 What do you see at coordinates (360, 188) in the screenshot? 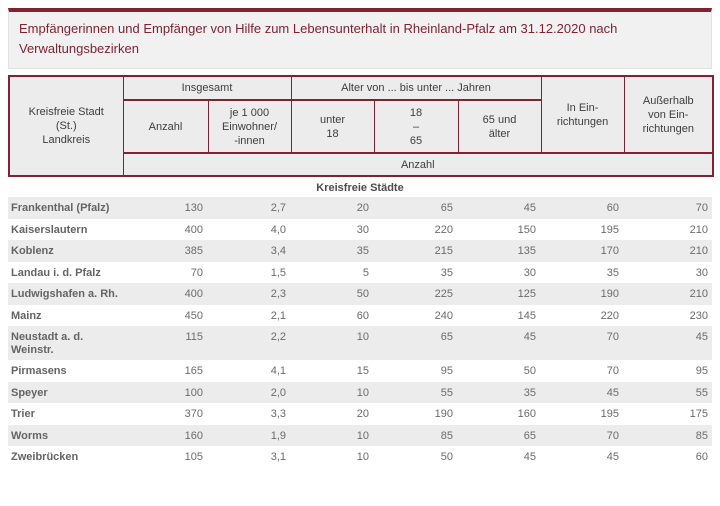
I see `section-header: Kreisfreie Städte` at bounding box center [360, 188].